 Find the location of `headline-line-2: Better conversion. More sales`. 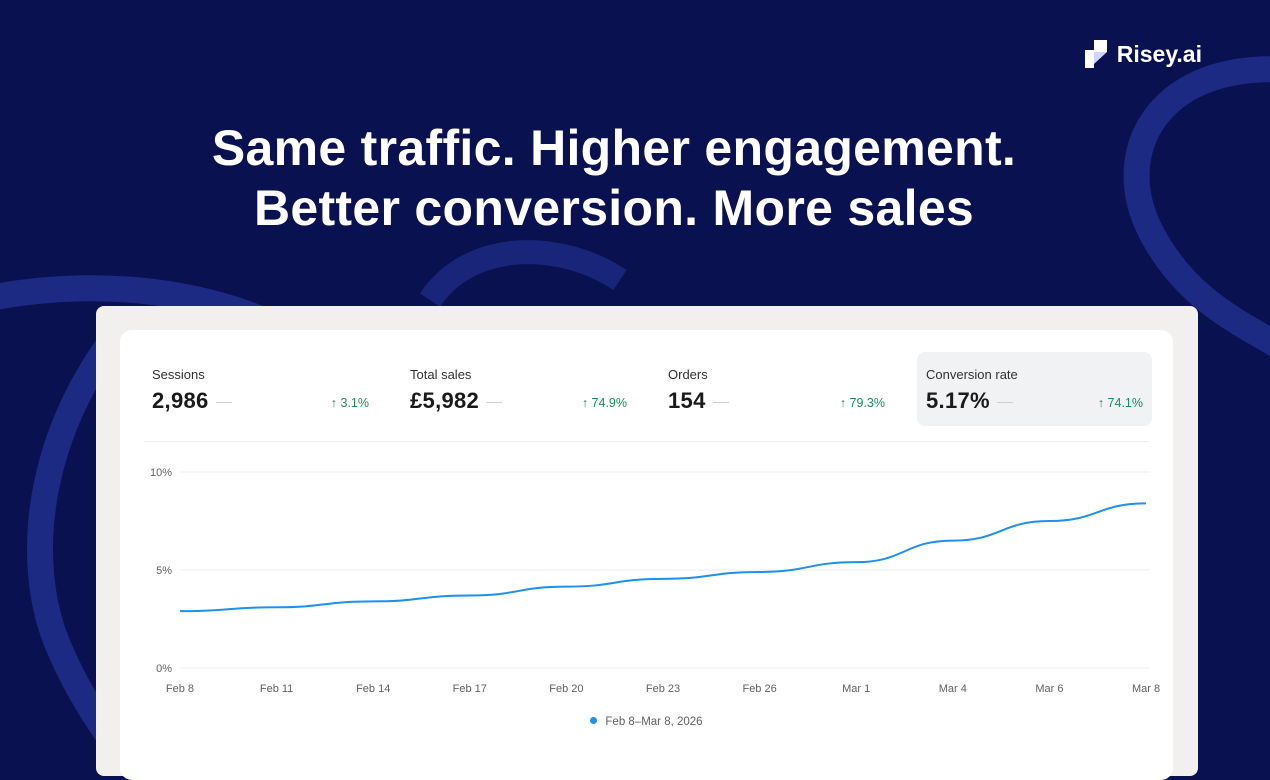

headline-line-2: Better conversion. More sales is located at coordinates (614, 208).